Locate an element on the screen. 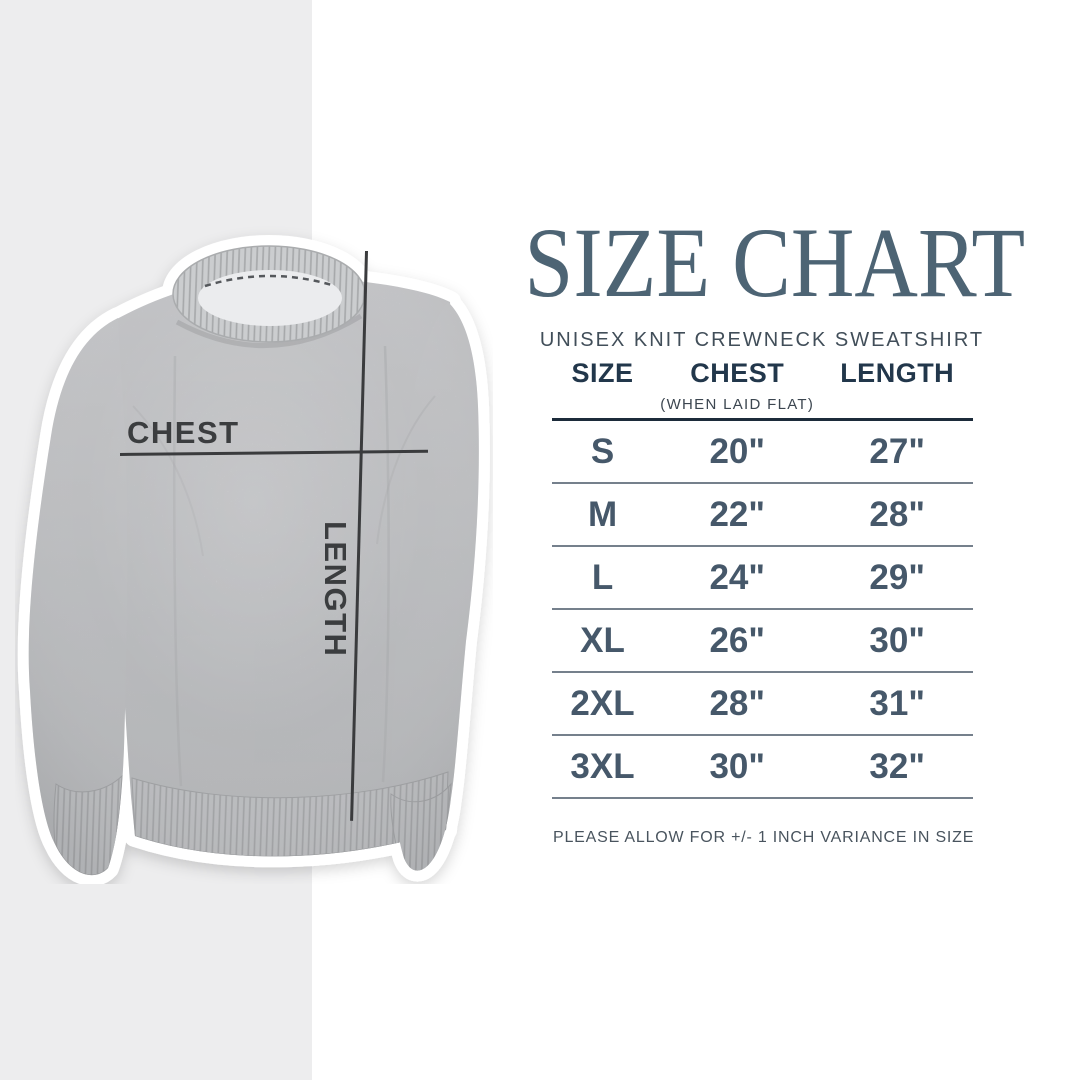 This screenshot has height=1080, width=1080. column-header-chest: CHEST (WHEN LAID FLAT) is located at coordinates (737, 385).